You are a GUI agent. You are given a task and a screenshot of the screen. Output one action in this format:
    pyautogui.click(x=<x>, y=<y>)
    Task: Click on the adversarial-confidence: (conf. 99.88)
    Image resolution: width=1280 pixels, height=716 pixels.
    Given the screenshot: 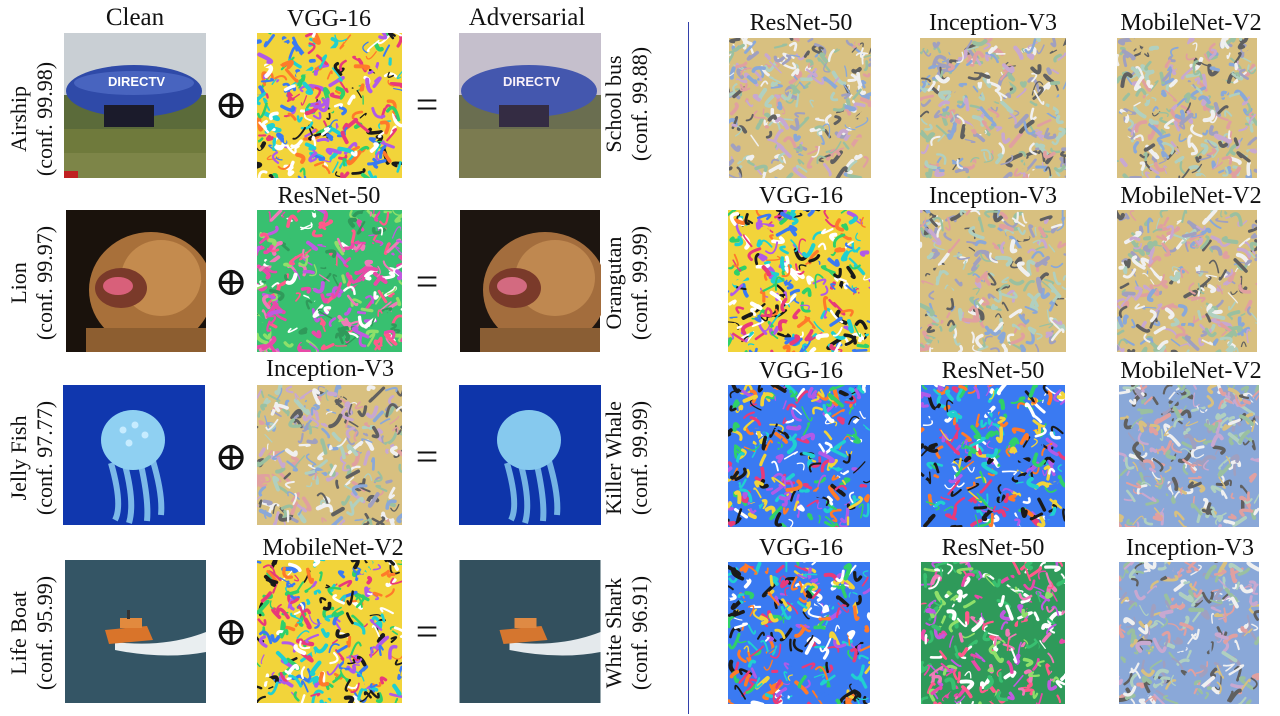 What is the action you would take?
    pyautogui.click(x=639, y=104)
    